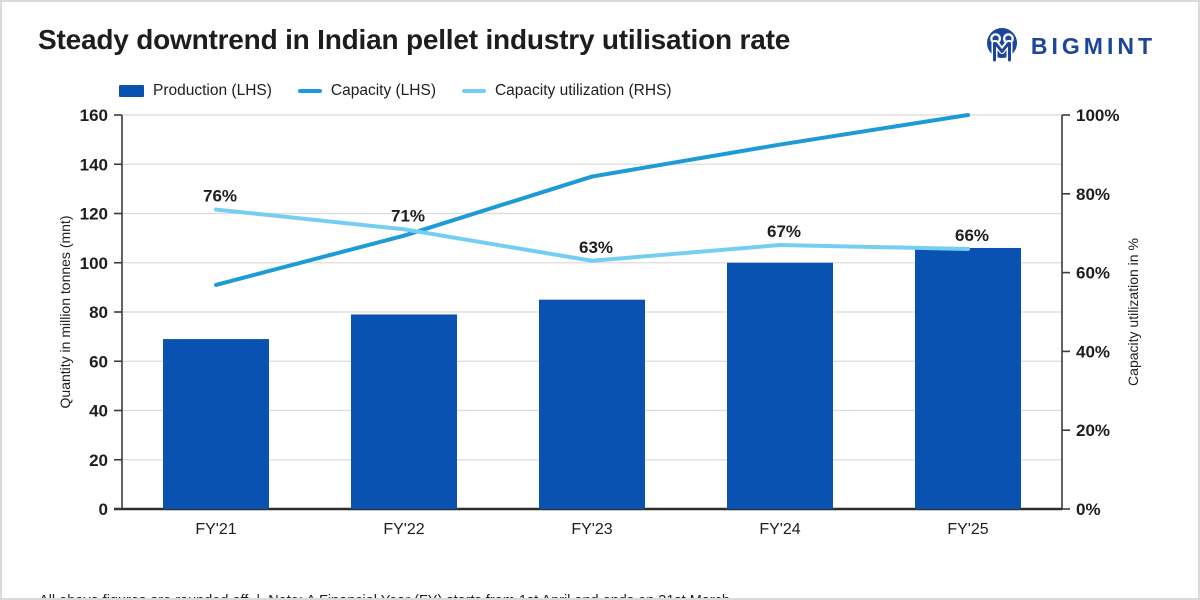  I want to click on x-tick-label: FY'23, so click(591, 529).